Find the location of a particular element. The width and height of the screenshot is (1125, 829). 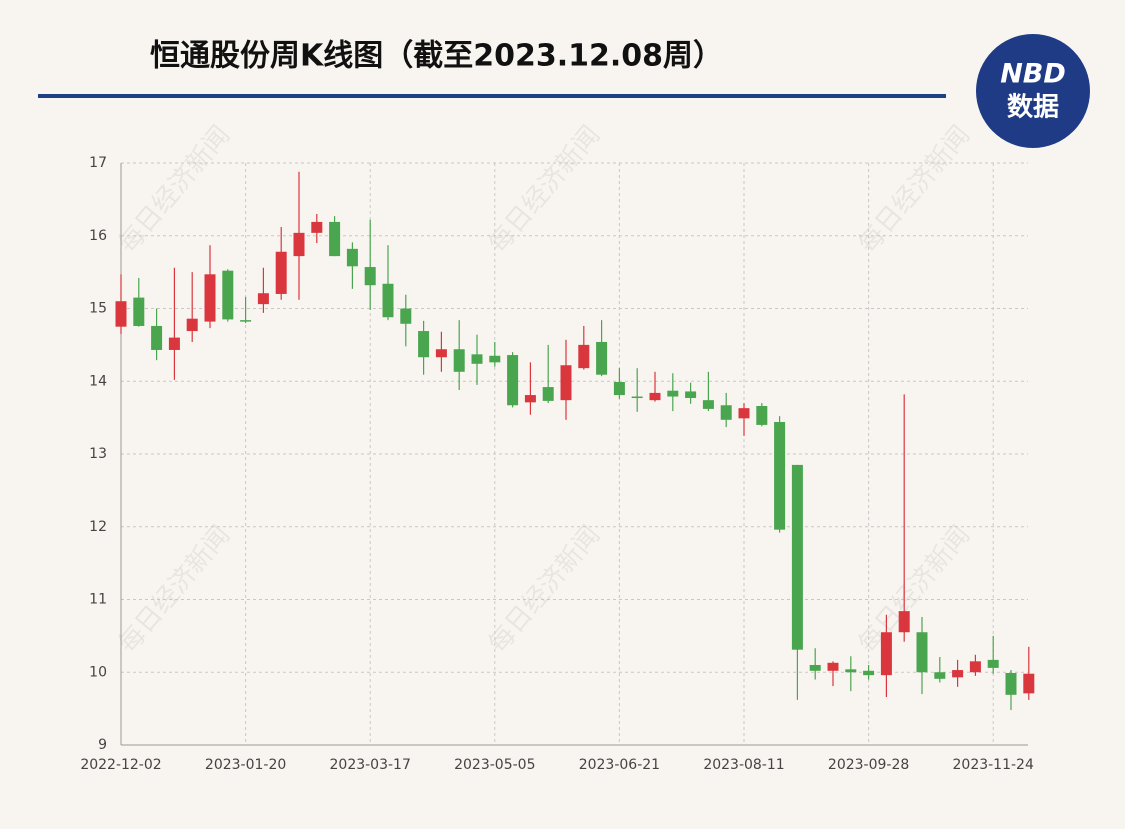

y-tick-label: 15 is located at coordinates (98, 309).